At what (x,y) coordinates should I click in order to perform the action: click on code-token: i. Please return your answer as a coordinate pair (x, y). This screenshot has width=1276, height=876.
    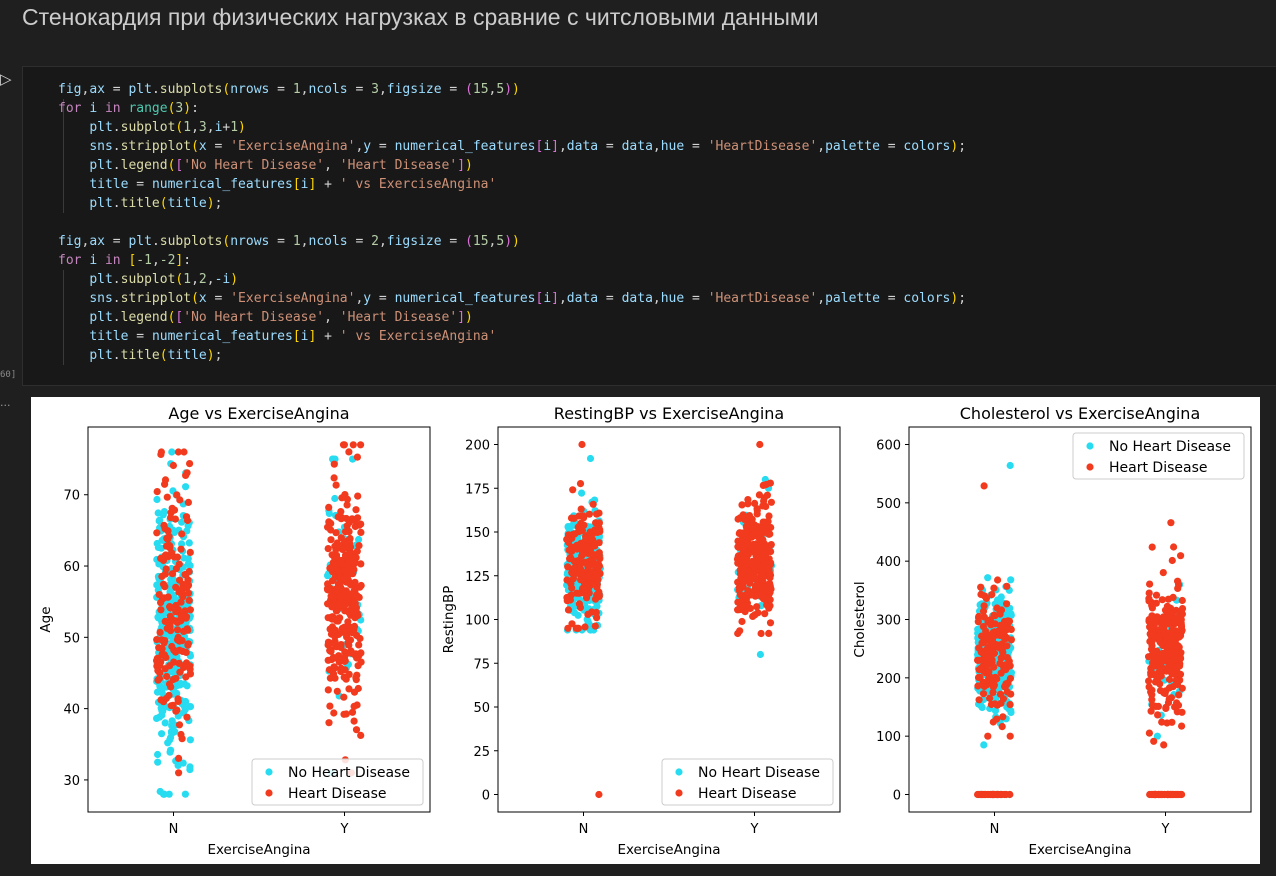
    Looking at the image, I should click on (547, 298).